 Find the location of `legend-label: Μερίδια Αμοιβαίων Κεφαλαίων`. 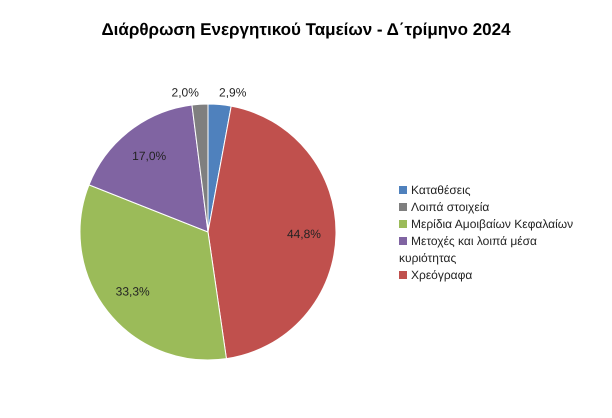

legend-label: Μερίδια Αμοιβαίων Κεφαλαίων is located at coordinates (492, 223).